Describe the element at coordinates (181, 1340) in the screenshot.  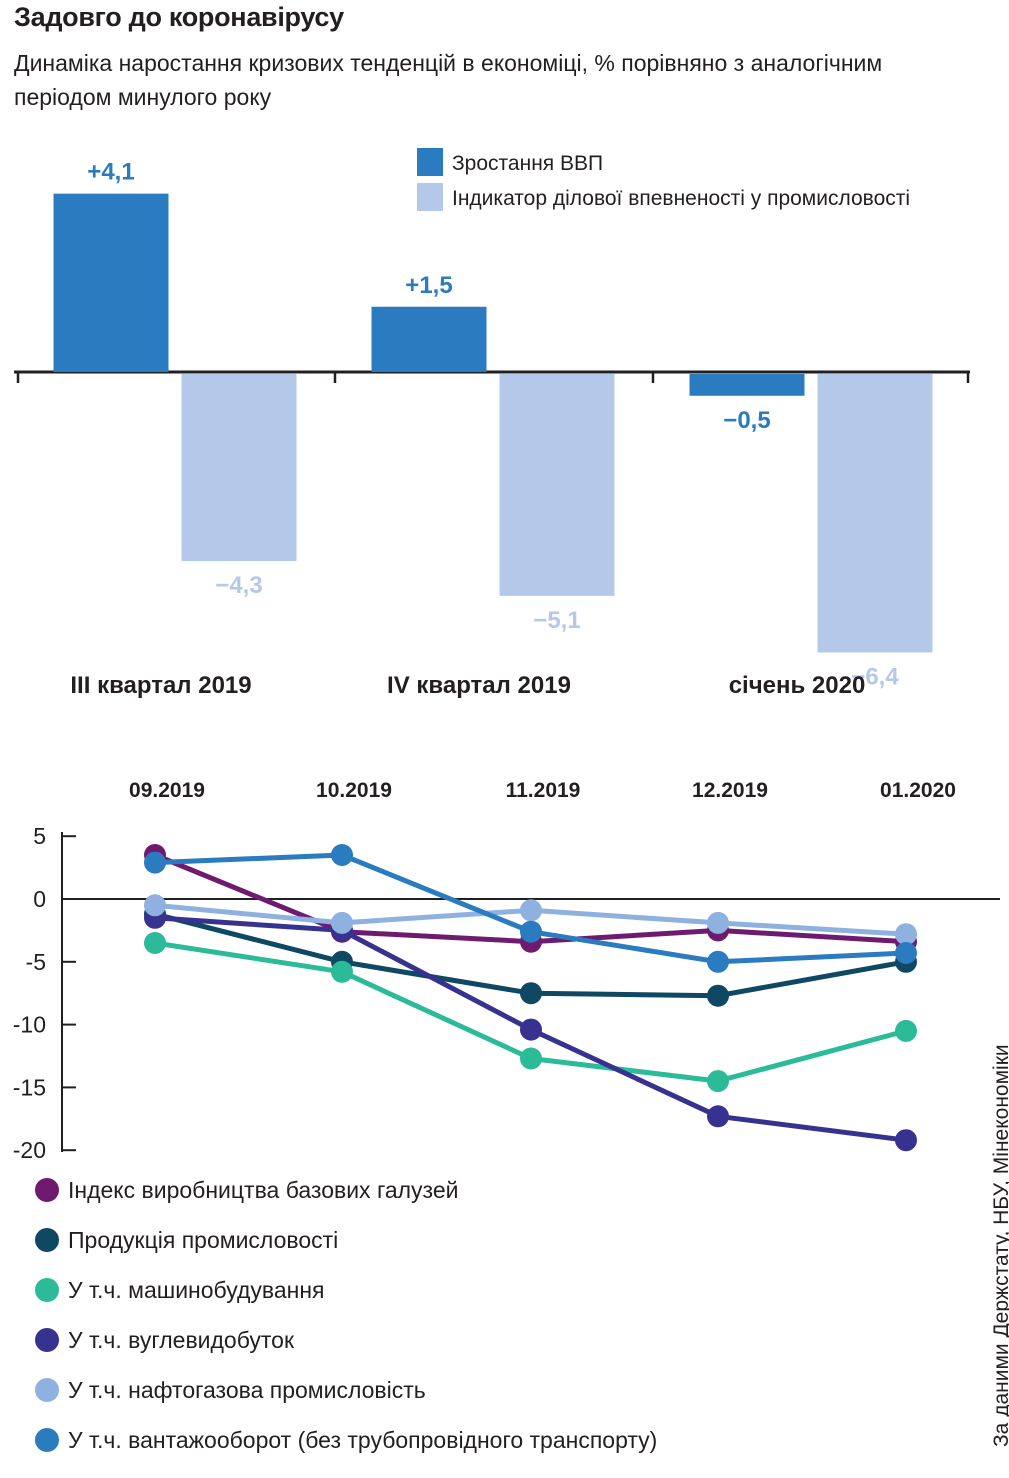
I see `line-legend-label-3: У т.ч. вуглевидобуток` at that location.